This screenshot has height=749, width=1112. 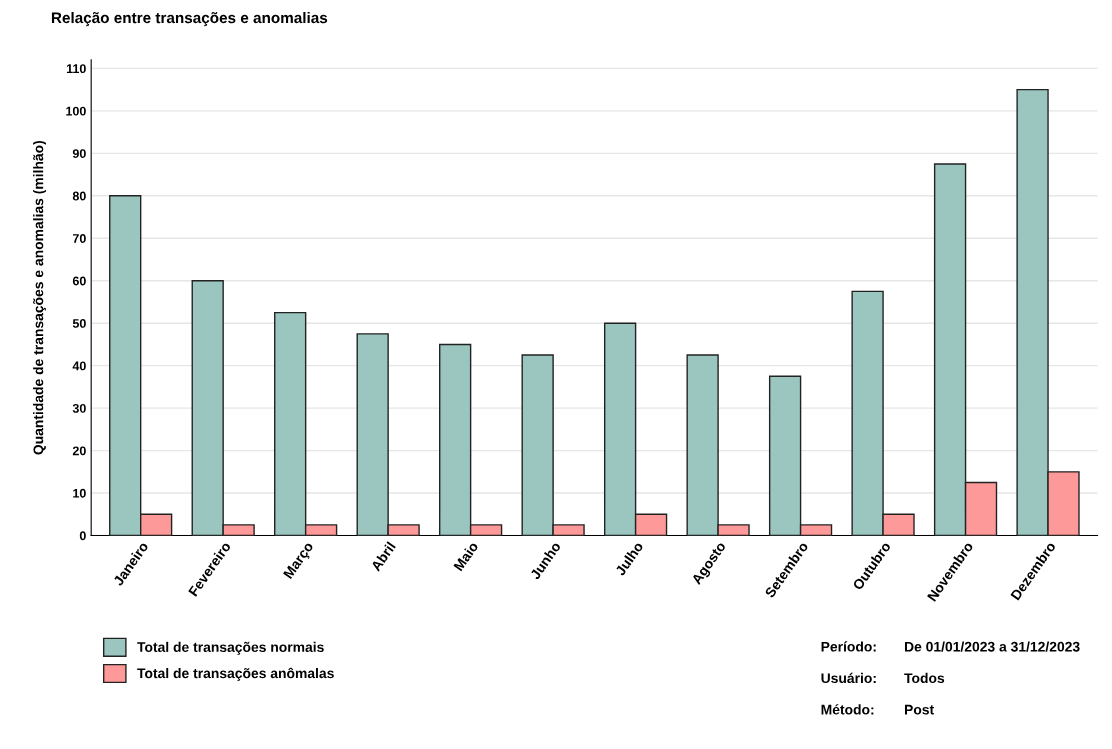 What do you see at coordinates (79, 153) in the screenshot?
I see `y-tick-label: 90` at bounding box center [79, 153].